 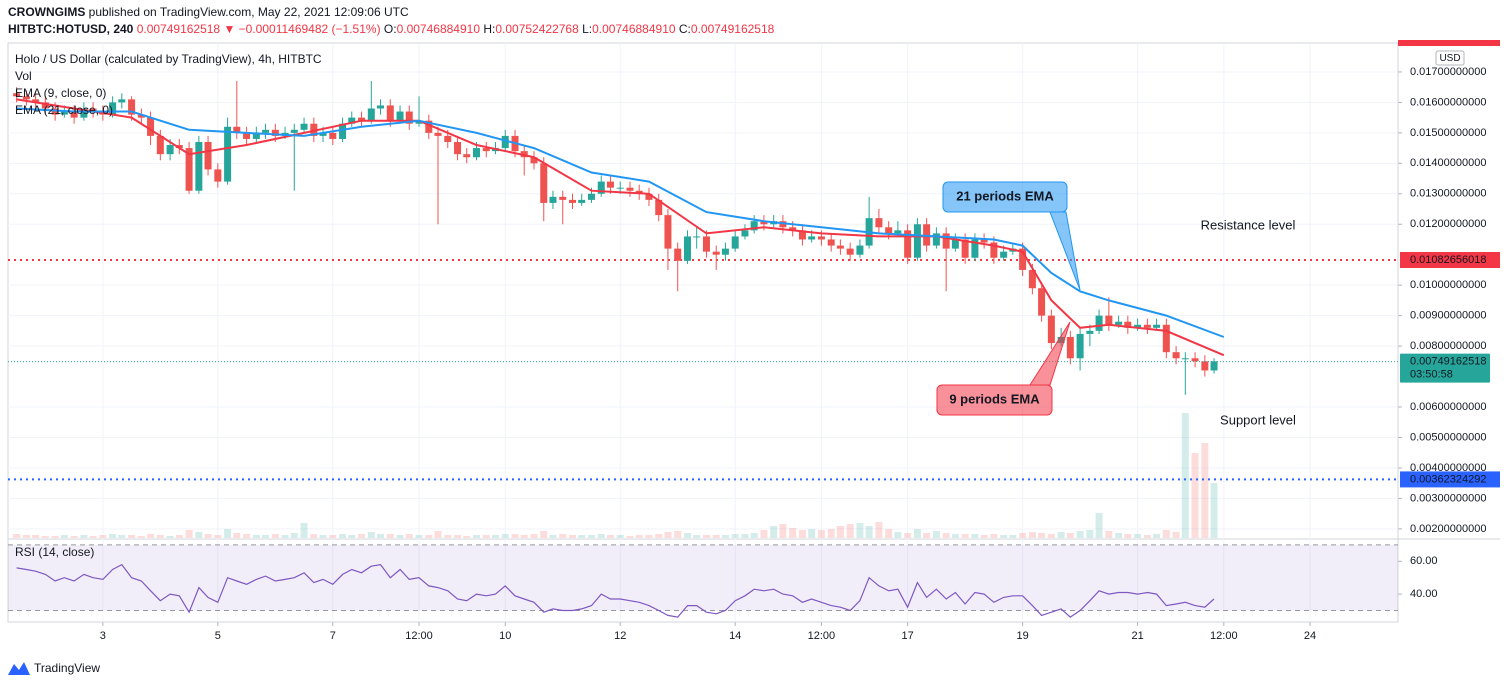 What do you see at coordinates (1137, 636) in the screenshot?
I see `x-tick-label: 21` at bounding box center [1137, 636].